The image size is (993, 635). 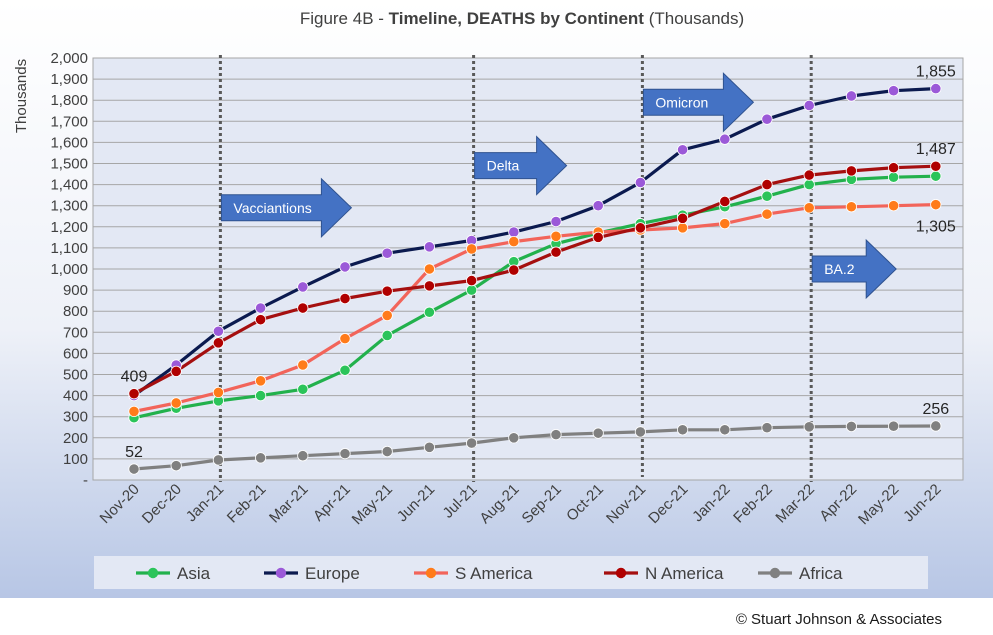 I want to click on copyright: © Stuart Johnson & Associates, so click(x=839, y=619).